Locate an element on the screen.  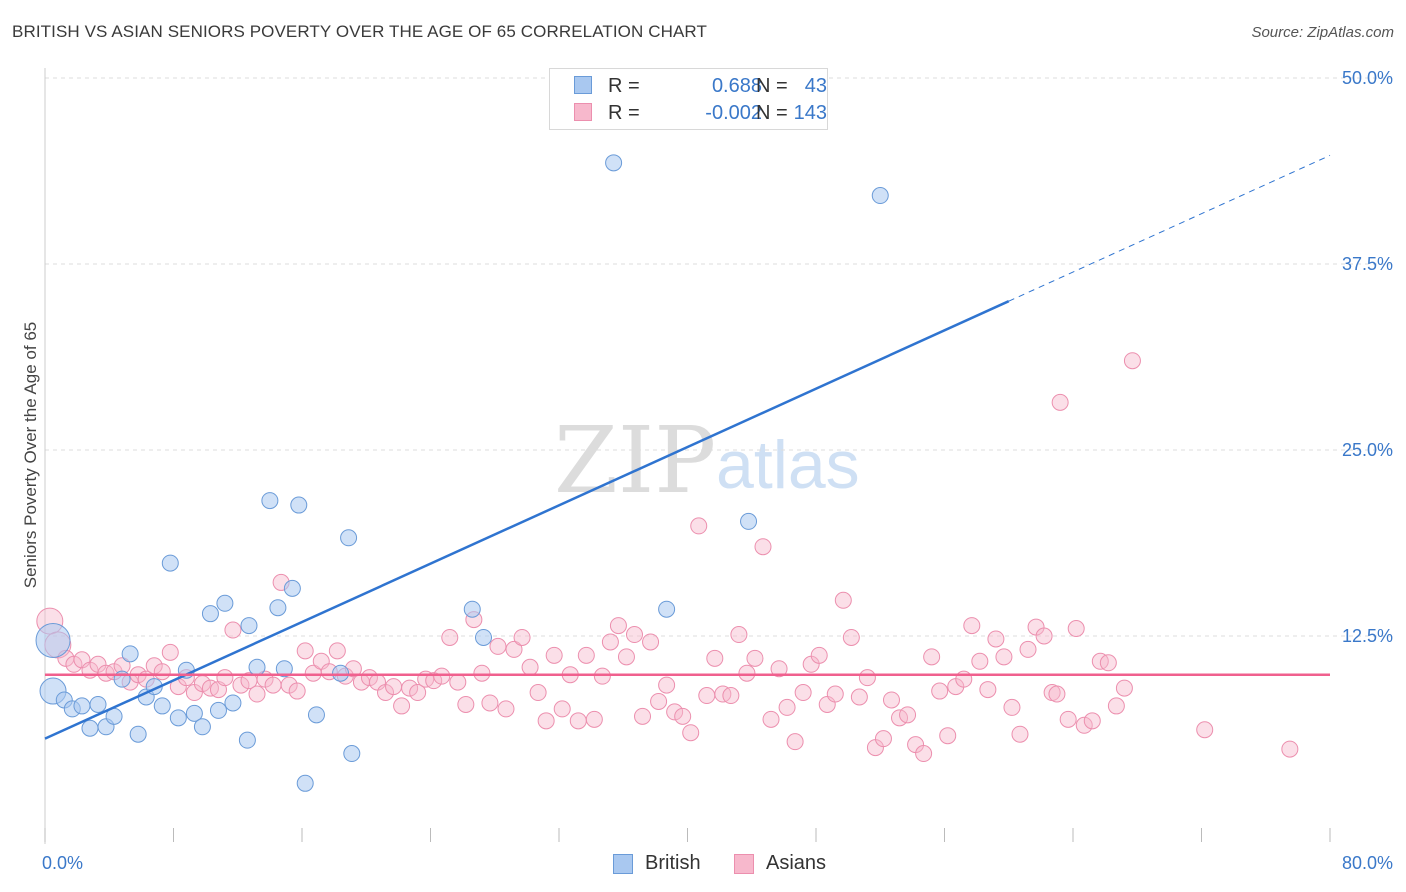
asians-r-value: -0.002 is located at coordinates (733, 113).